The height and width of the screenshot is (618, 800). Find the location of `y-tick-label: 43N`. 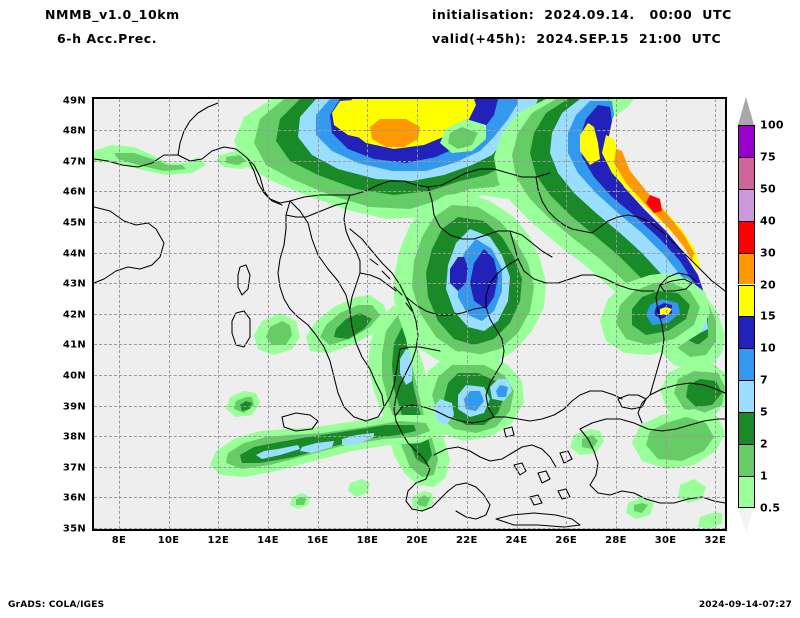

y-tick-label: 43N is located at coordinates (74, 284).